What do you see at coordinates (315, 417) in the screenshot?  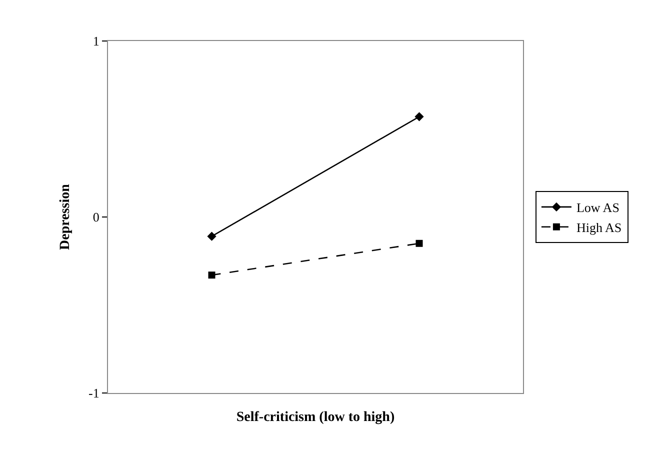 I see `x-axis-title: Self-criticism (low to high)` at bounding box center [315, 417].